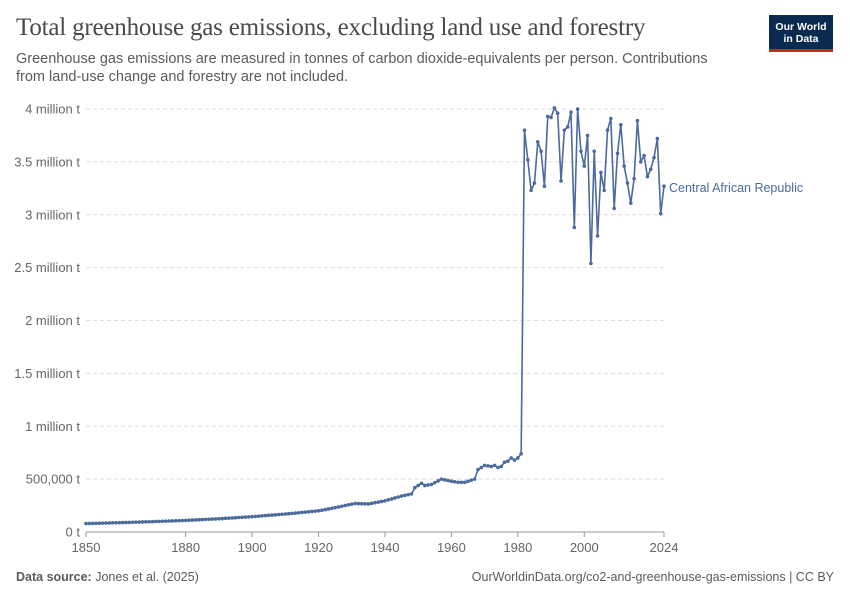  Describe the element at coordinates (252, 547) in the screenshot. I see `x-tick-label: 1900` at that location.